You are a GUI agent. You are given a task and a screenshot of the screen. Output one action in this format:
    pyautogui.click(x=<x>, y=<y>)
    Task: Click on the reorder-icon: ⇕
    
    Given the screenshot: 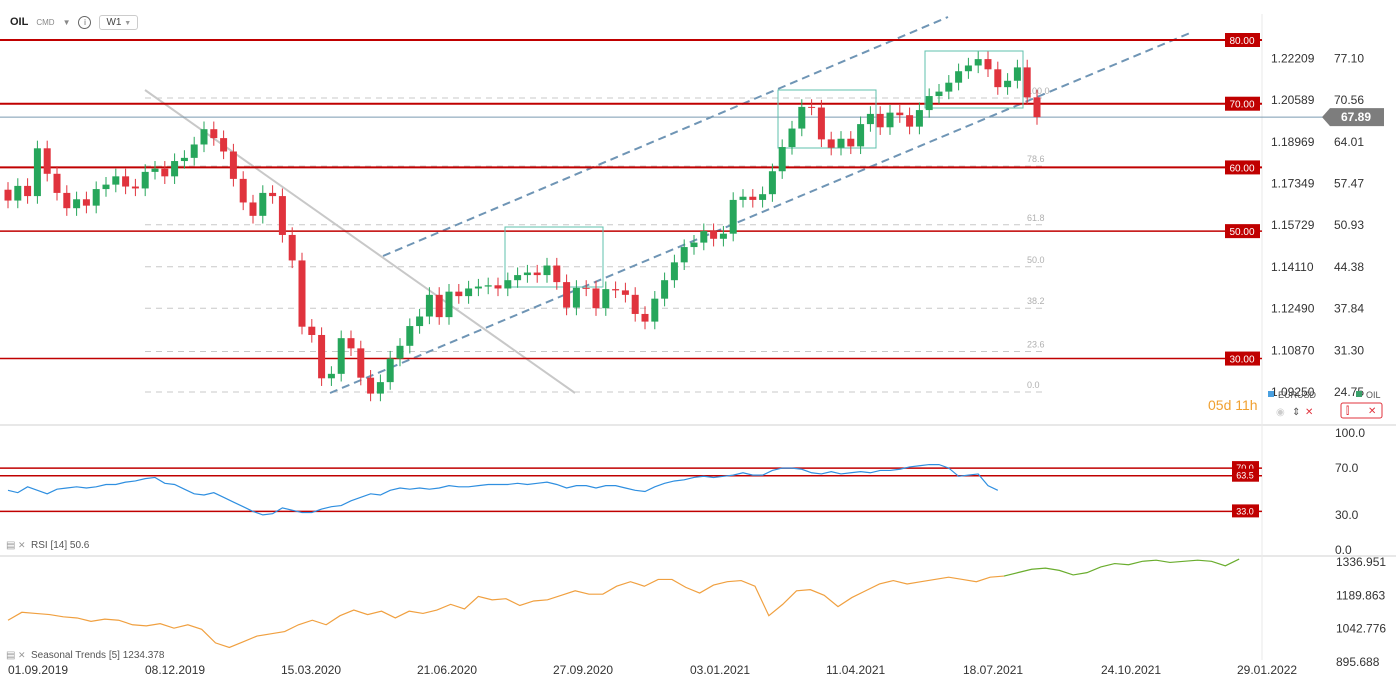 What is the action you would take?
    pyautogui.click(x=1296, y=412)
    